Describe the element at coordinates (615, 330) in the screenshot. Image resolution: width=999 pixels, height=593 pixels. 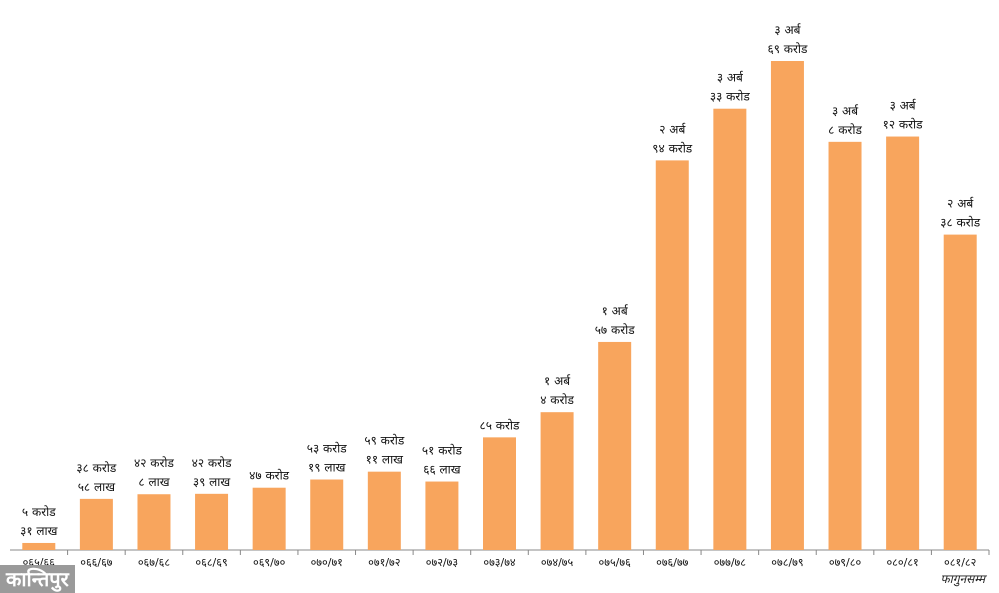
I see `data-label: ५७ करोड` at that location.